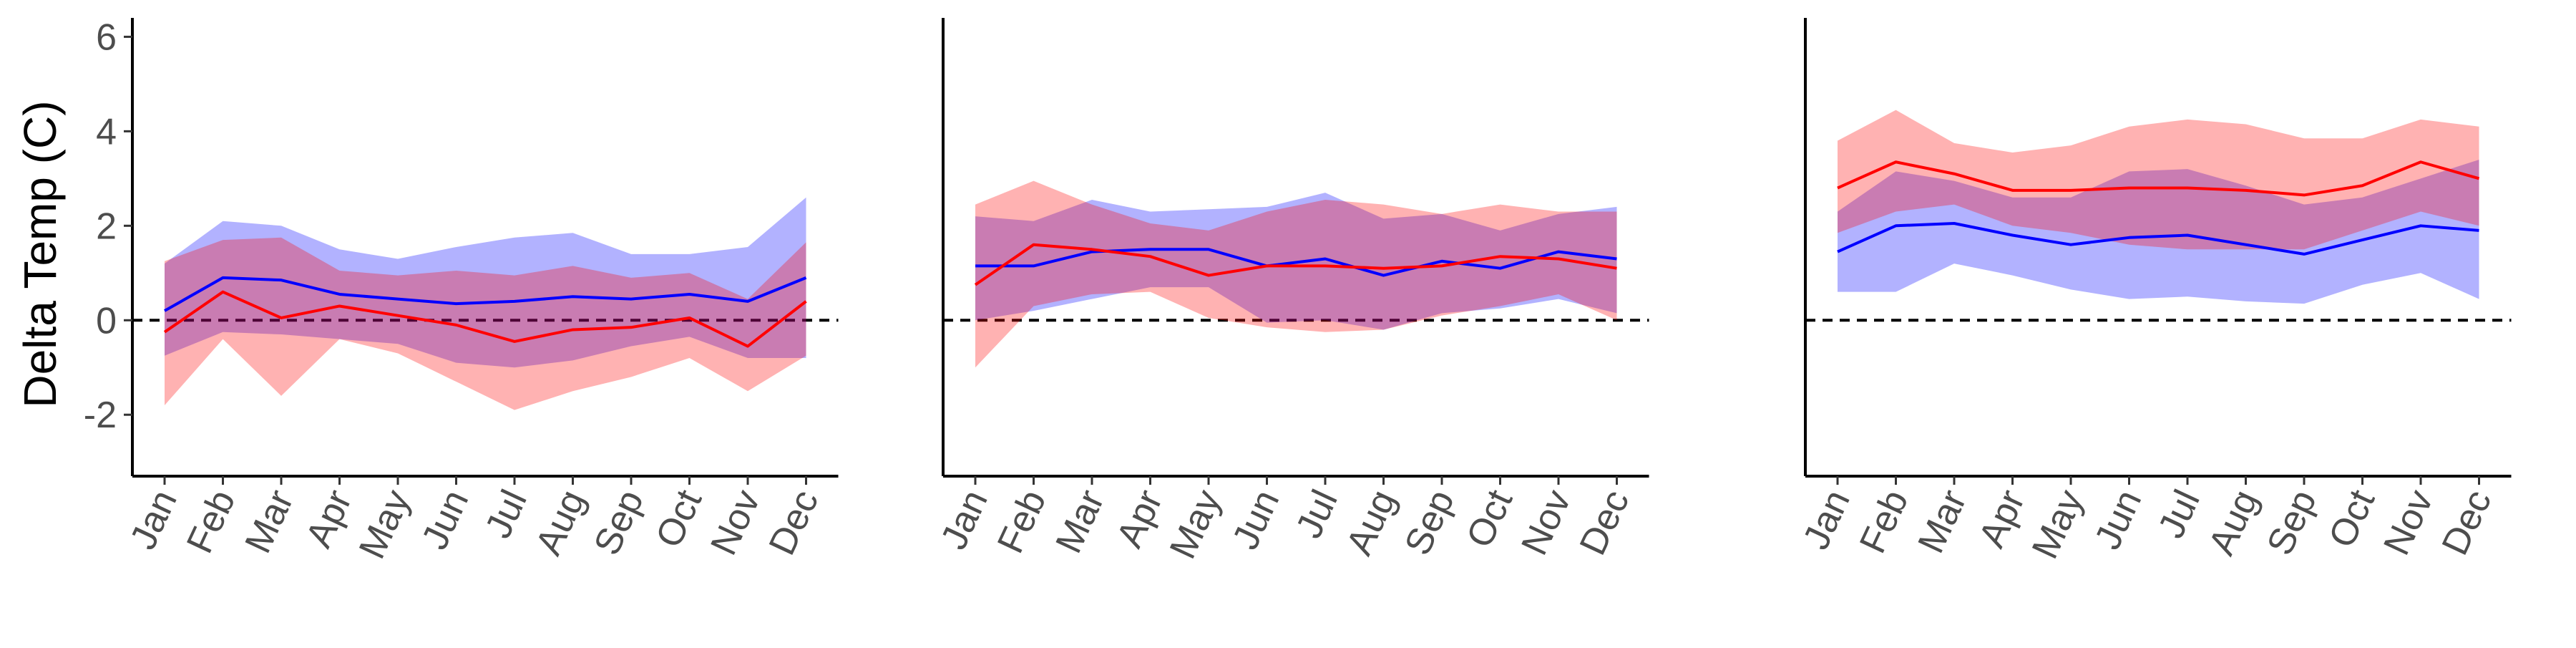 Image resolution: width=2576 pixels, height=648 pixels. I want to click on y-tick-label: 0, so click(106, 321).